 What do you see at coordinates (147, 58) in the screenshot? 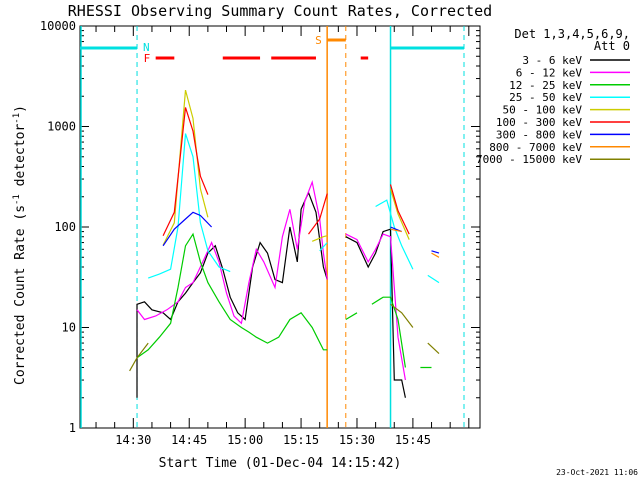
I see `flare-flag-label: F` at bounding box center [147, 58].